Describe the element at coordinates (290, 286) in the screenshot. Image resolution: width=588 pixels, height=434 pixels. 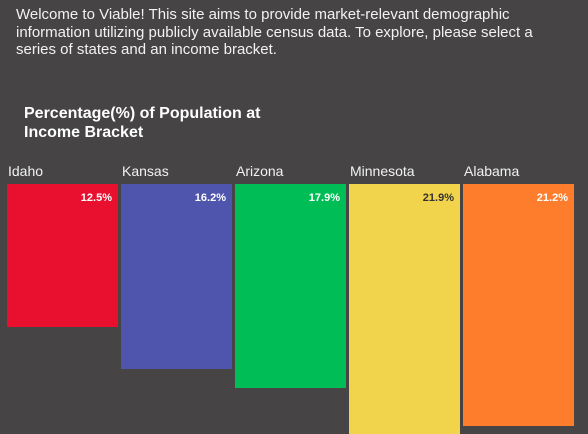
I see `bar-arizona: 17.9%` at that location.